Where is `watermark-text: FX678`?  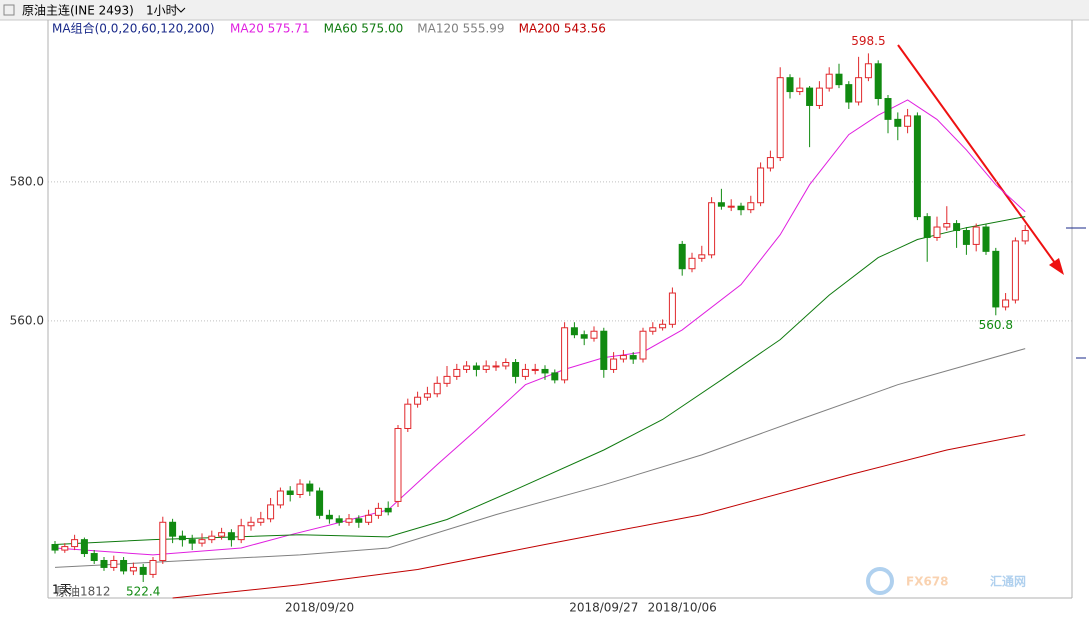
watermark-text: FX678 is located at coordinates (927, 582).